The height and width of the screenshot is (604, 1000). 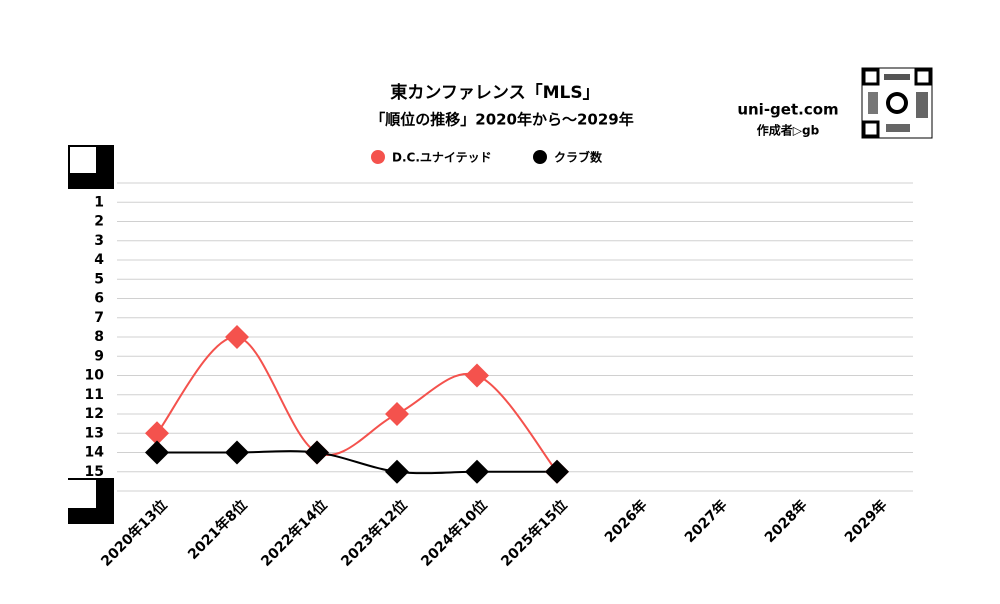 I want to click on author: 作成者▷gb, so click(x=788, y=130).